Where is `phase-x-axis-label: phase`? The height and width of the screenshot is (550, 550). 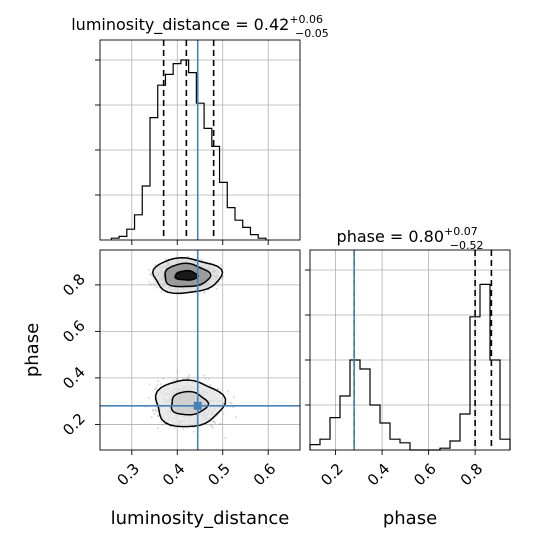 phase-x-axis-label: phase is located at coordinates (410, 518).